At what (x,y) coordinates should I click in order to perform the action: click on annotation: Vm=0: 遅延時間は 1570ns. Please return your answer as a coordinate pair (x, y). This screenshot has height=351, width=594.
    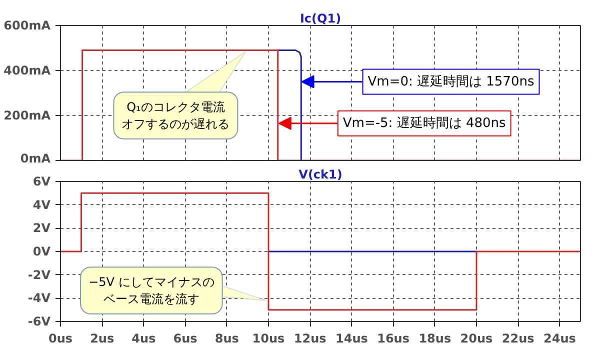
    Looking at the image, I should click on (451, 82).